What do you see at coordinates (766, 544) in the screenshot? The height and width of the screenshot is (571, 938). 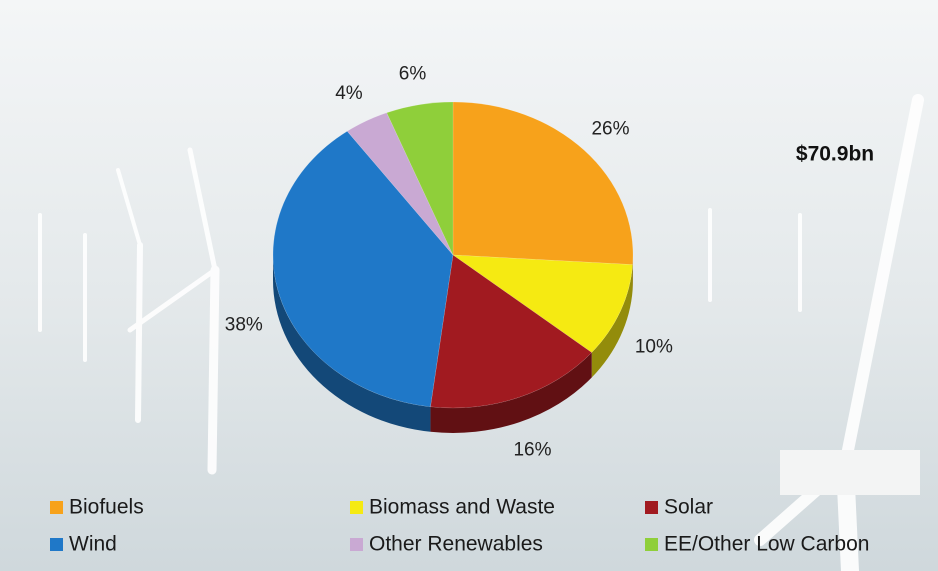 I see `legend-label: EE/Other Low Carbon` at bounding box center [766, 544].